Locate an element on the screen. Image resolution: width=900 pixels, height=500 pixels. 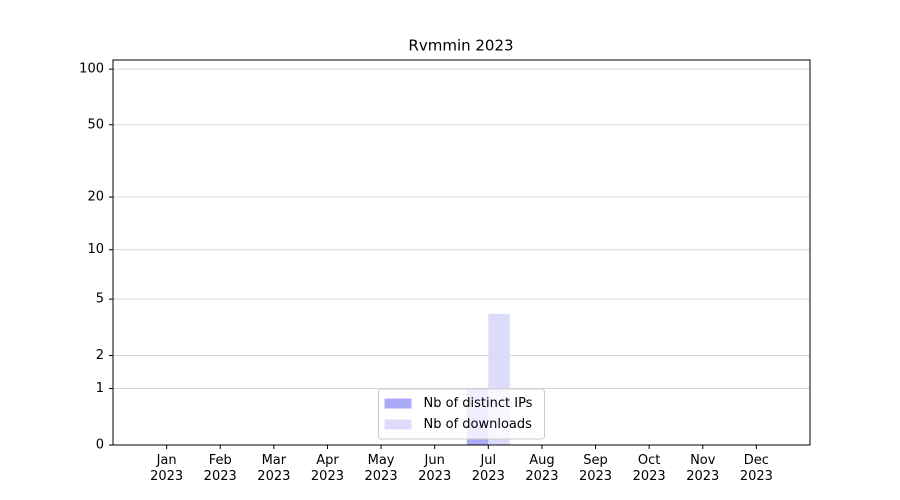
chart-title: Rvmmin 2023 is located at coordinates (460, 46).